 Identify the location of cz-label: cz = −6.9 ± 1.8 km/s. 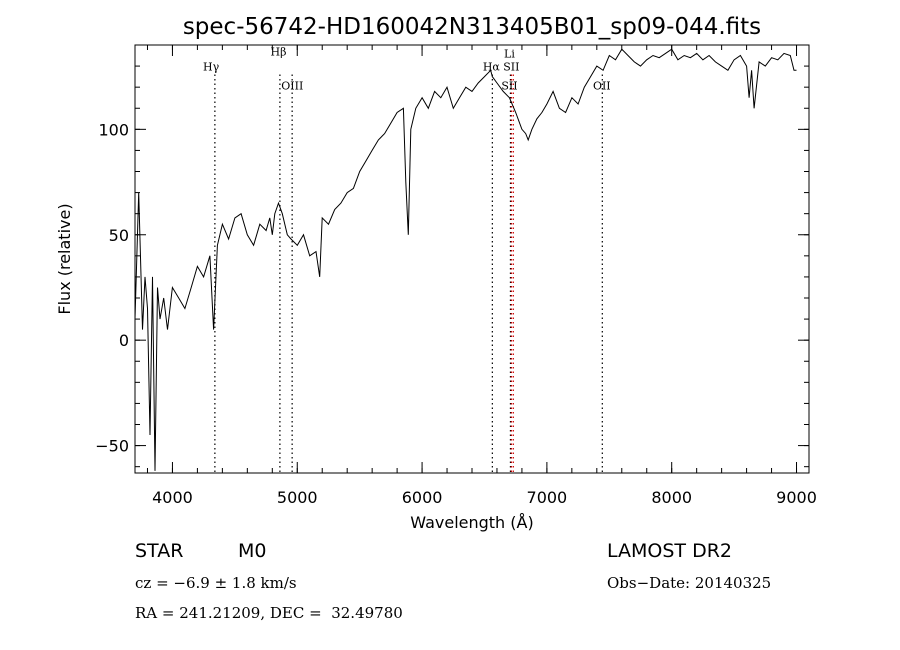
(216, 583).